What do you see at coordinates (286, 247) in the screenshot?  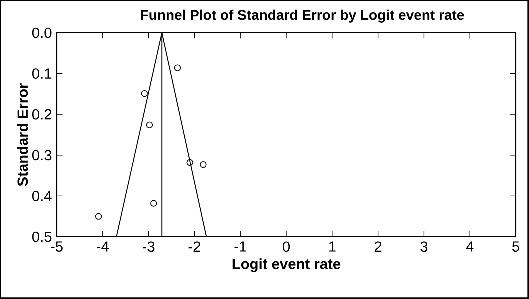 I see `x-tick-label: 0` at bounding box center [286, 247].